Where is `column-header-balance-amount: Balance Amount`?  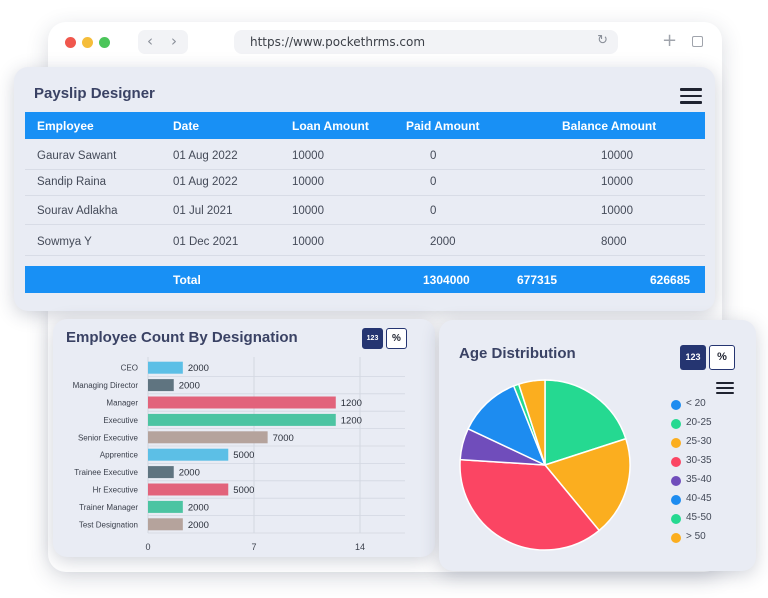
column-header-balance-amount: Balance Amount is located at coordinates (609, 126).